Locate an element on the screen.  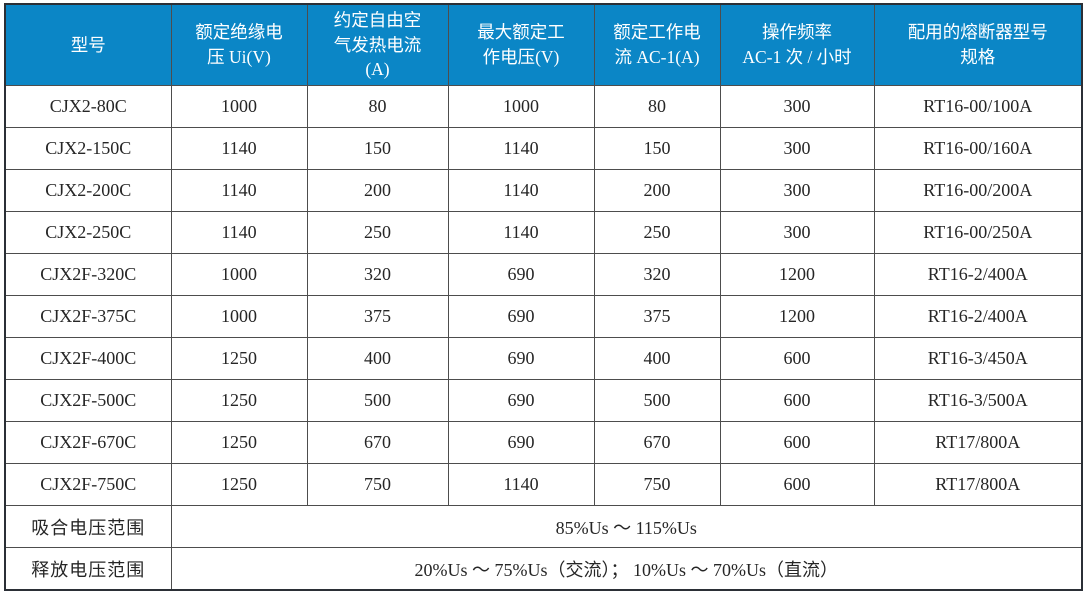
model-cell: CJX2-250C is located at coordinates (88, 232).